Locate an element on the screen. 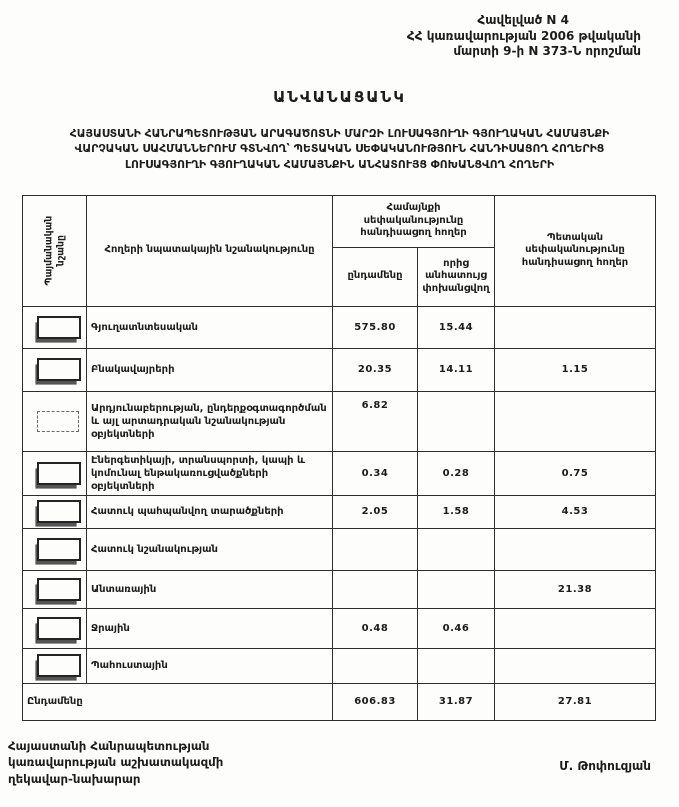 The image size is (679, 807). land-category-label: Հատուկ պահպանվող տարածքների is located at coordinates (209, 511).